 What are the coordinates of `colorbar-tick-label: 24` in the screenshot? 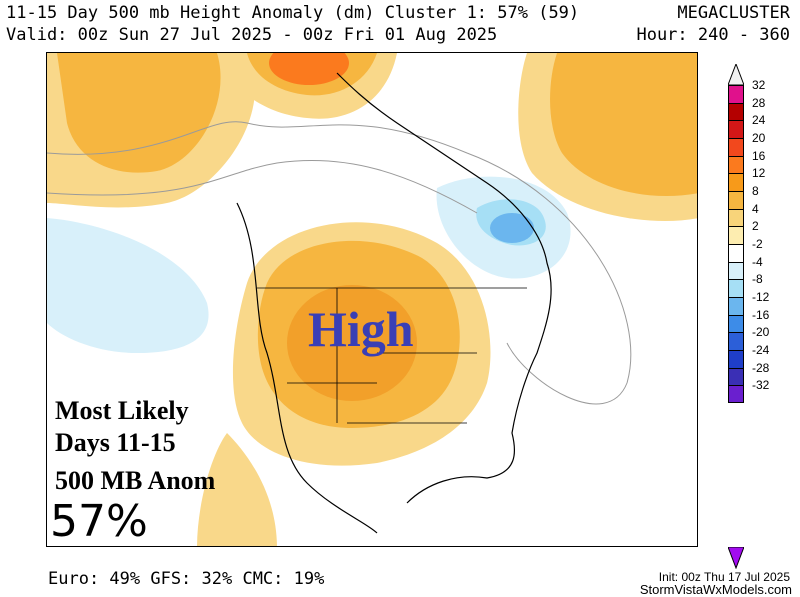 It's located at (759, 120).